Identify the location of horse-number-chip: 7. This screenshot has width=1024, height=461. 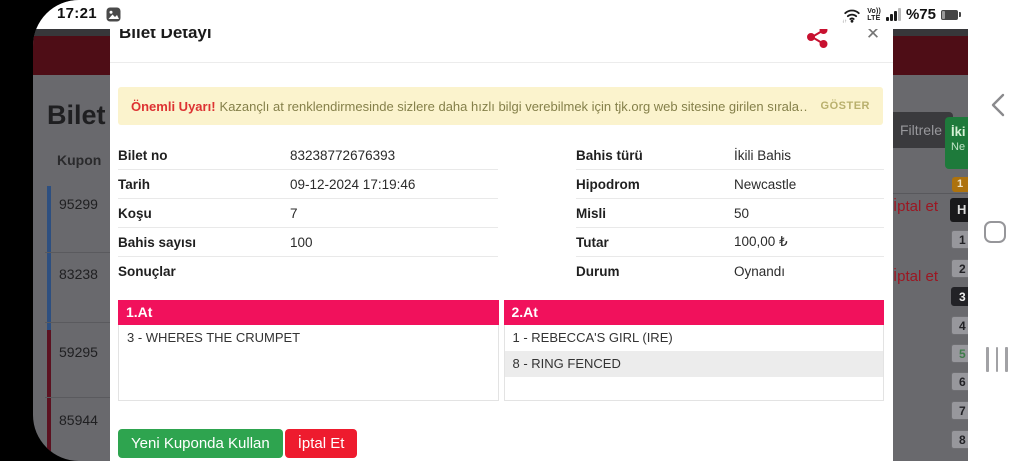
(959, 410).